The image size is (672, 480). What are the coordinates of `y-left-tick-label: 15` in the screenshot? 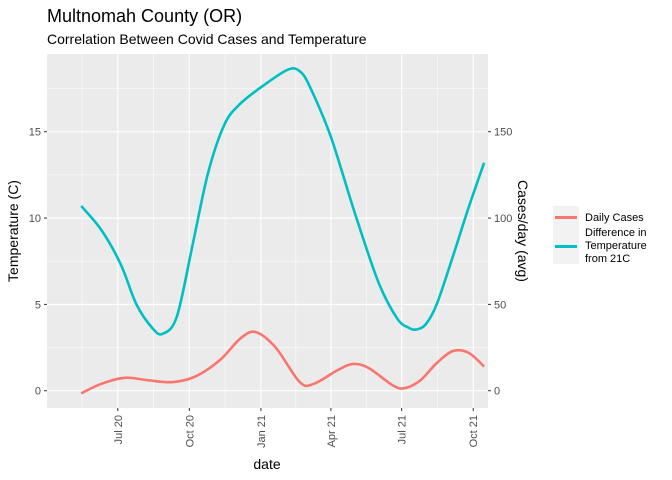 It's located at (35, 133).